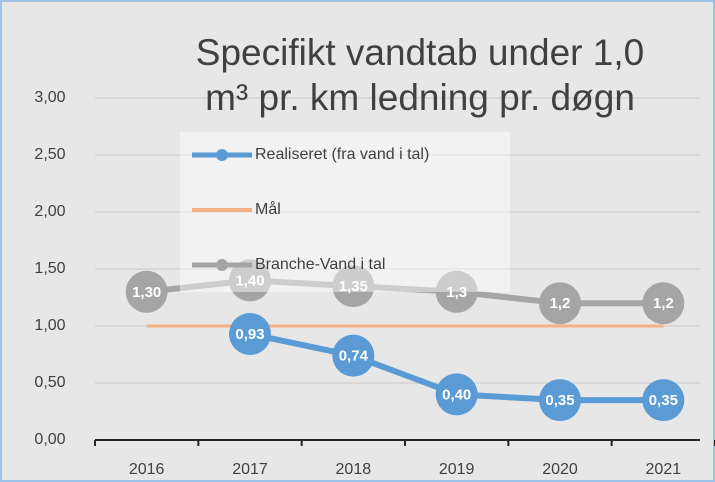 The height and width of the screenshot is (482, 715). Describe the element at coordinates (49, 97) in the screenshot. I see `y-tick-label: 3,00` at that location.